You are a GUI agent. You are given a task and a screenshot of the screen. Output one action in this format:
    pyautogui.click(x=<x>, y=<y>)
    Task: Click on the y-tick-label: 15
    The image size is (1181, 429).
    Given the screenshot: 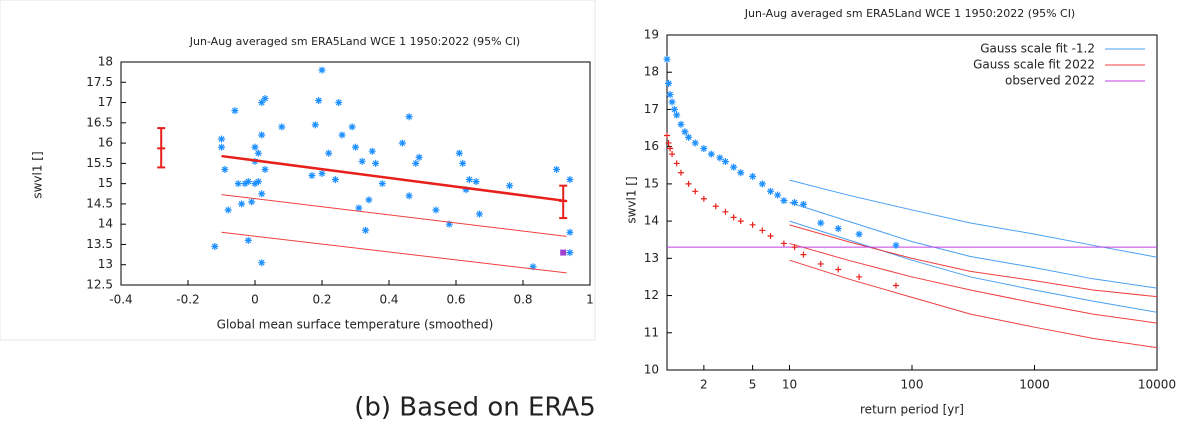 What is the action you would take?
    pyautogui.click(x=105, y=183)
    